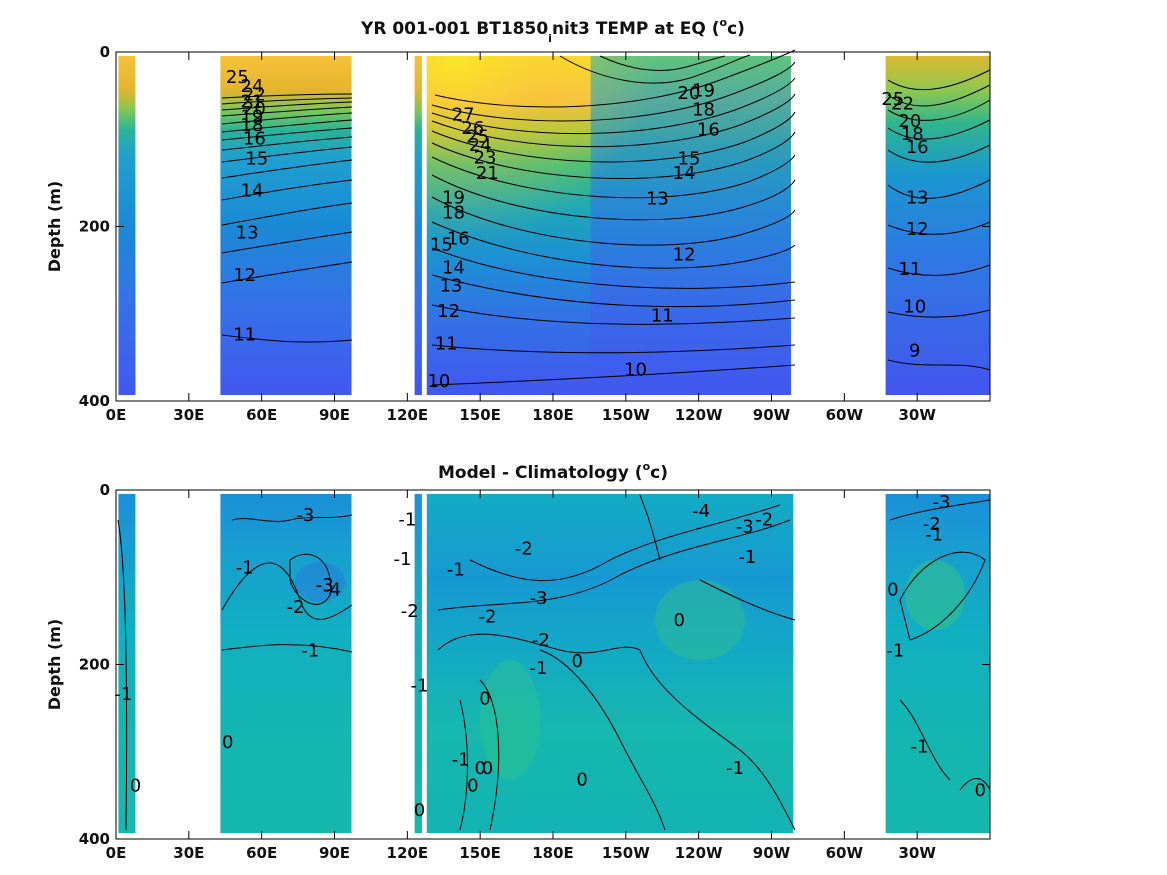  What do you see at coordinates (105, 490) in the screenshot?
I see `y-tick-label: 0` at bounding box center [105, 490].